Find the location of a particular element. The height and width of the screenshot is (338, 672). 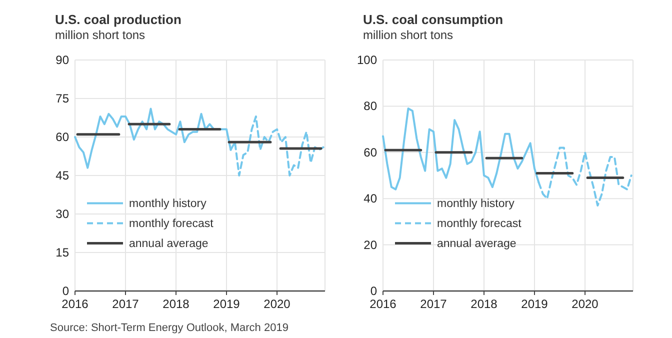

source-note: Source: Short-Term Energy Outlook, March 2019 is located at coordinates (169, 328).